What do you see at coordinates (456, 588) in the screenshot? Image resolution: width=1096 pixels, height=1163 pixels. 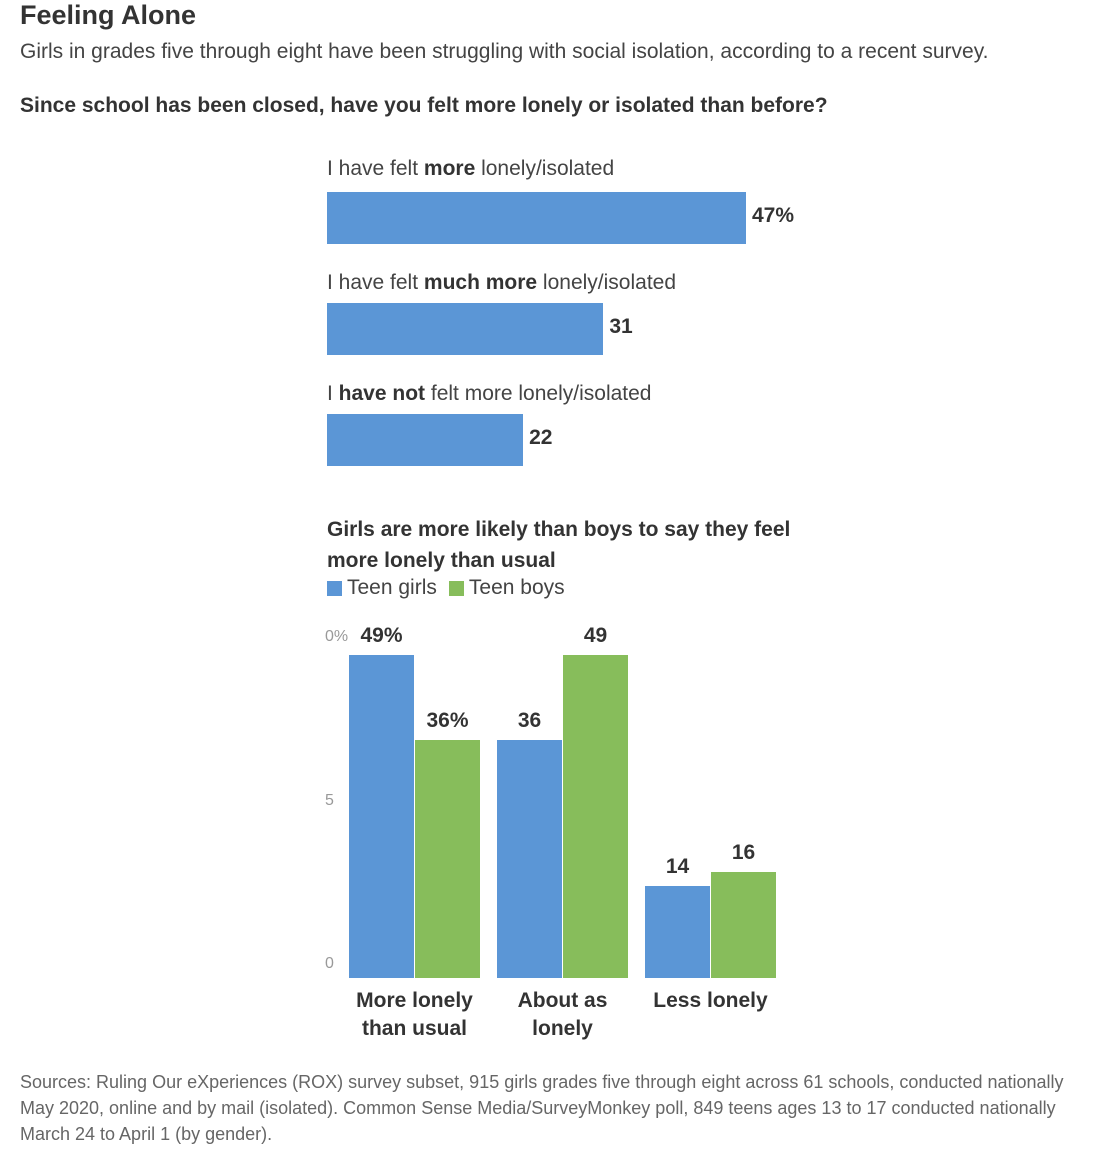 I see `legend-swatch-boys` at bounding box center [456, 588].